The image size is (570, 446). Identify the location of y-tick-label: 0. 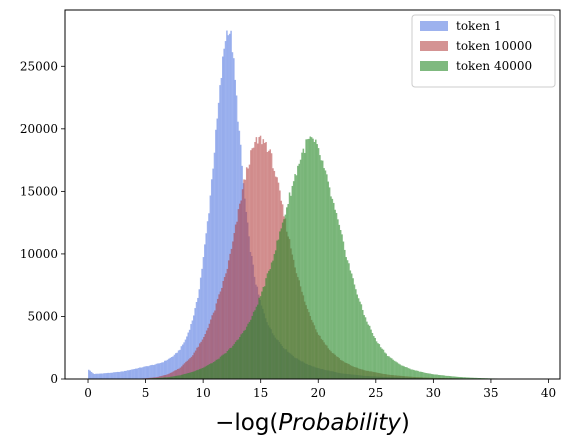
(54, 379).